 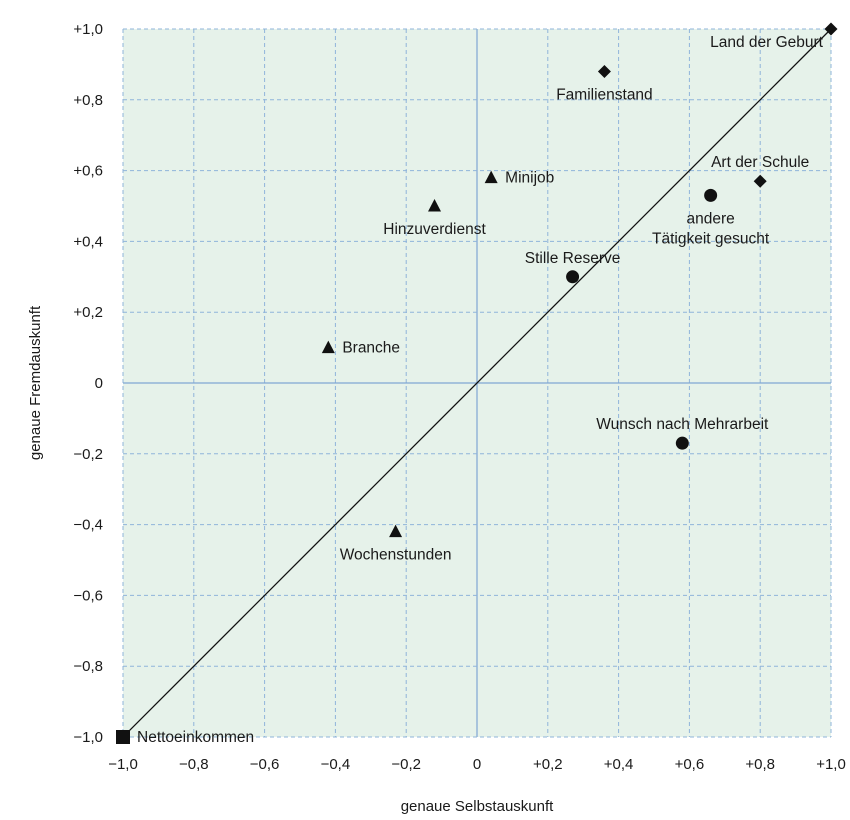 I want to click on data-point: Wunsch nach Mehrarbeit, so click(x=682, y=433).